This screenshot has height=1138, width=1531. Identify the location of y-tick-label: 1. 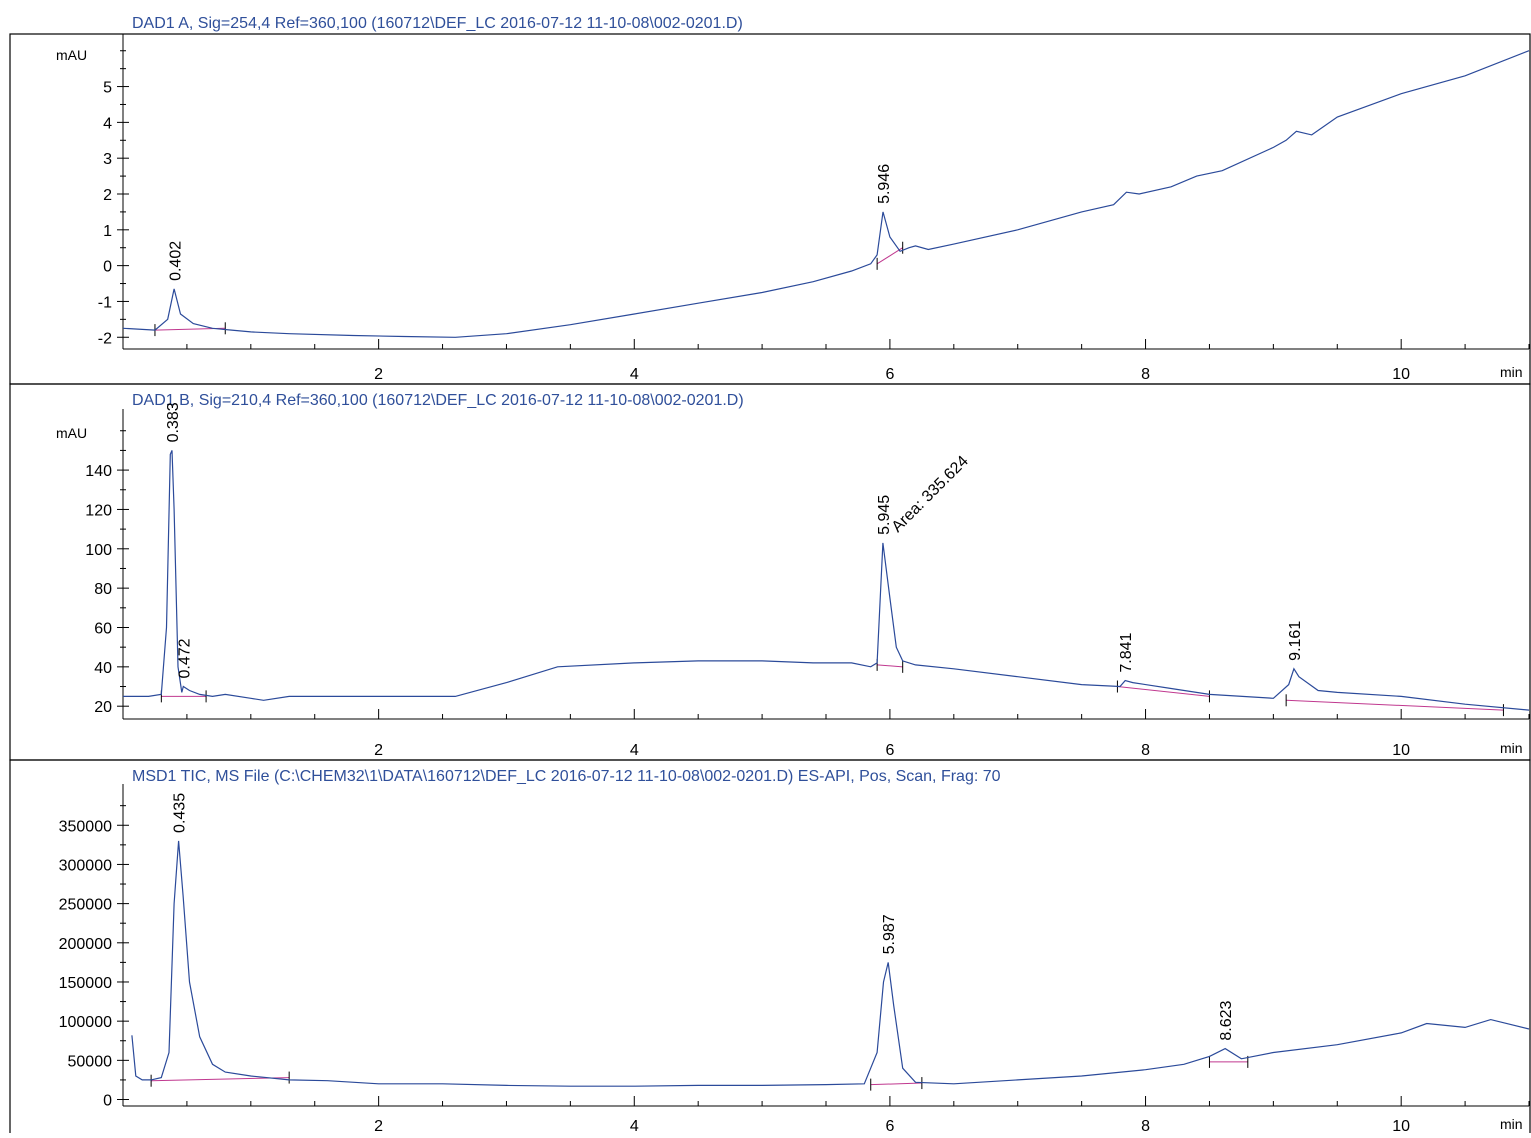
(107, 231).